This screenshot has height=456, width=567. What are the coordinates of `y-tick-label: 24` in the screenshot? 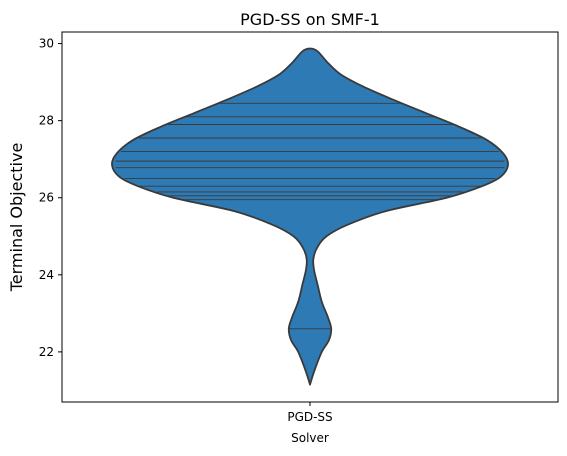 It's located at (46, 275).